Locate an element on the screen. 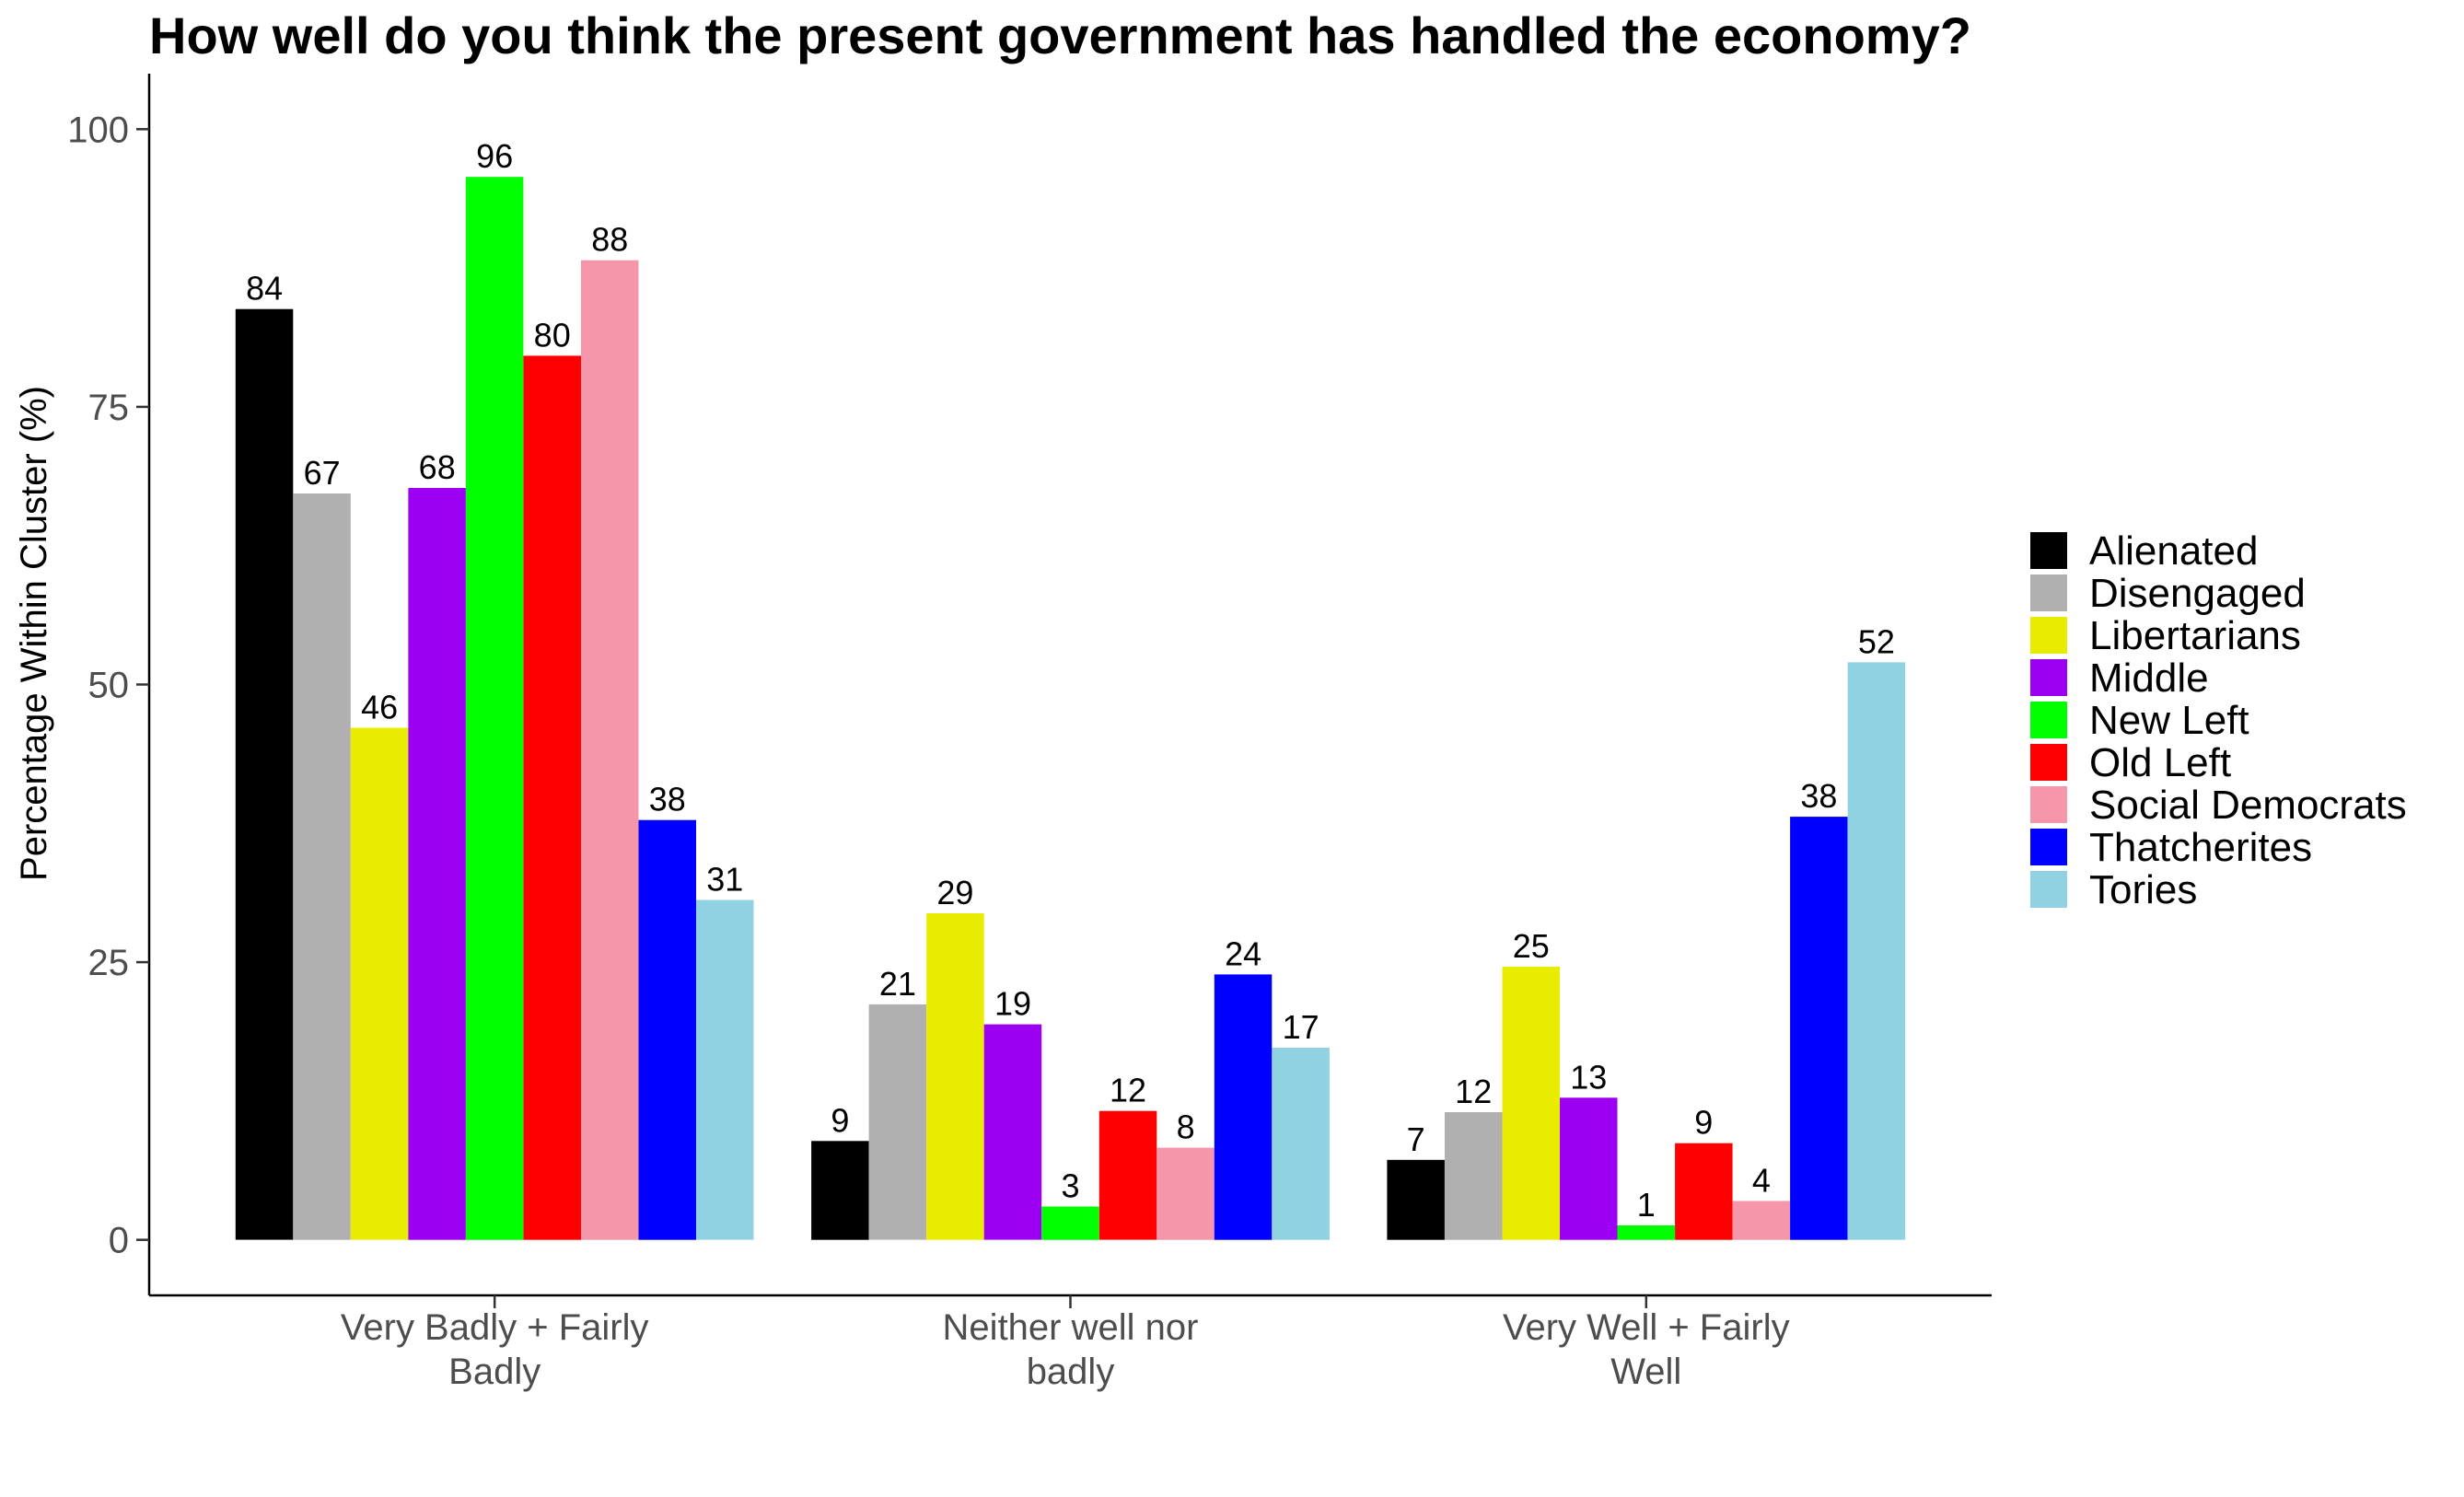  y-ticks-layer: 0 25 50 75 100 is located at coordinates (108, 685).